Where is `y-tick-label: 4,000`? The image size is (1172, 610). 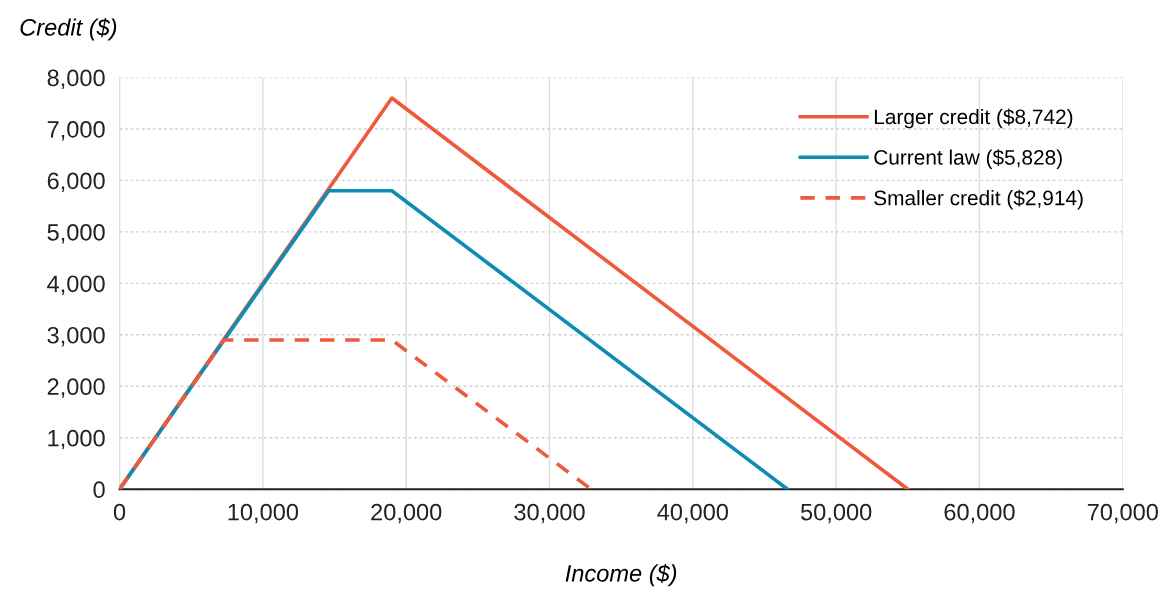
y-tick-label: 4,000 is located at coordinates (76, 285).